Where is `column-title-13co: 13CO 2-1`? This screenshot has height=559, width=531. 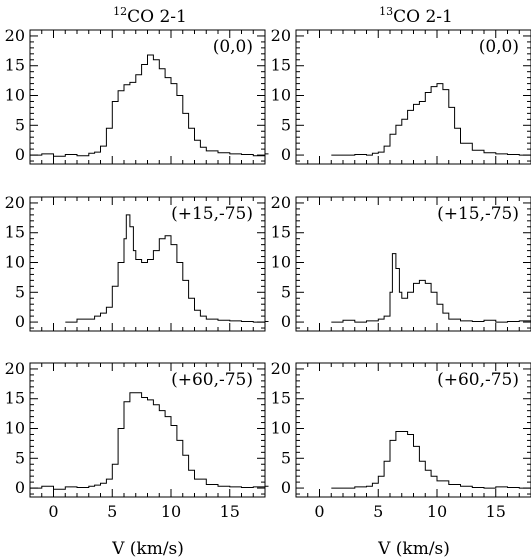
column-title-13co: 13CO 2-1 is located at coordinates (416, 16).